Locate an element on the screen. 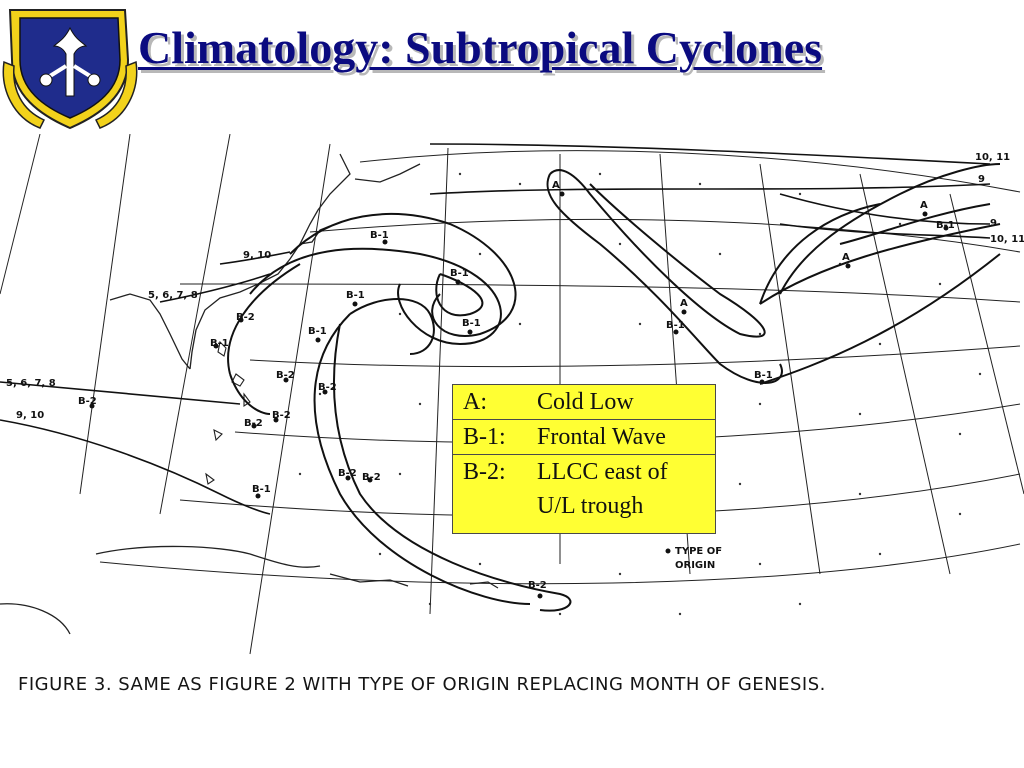  track-label-left-910: 9, 10 is located at coordinates (30, 415).